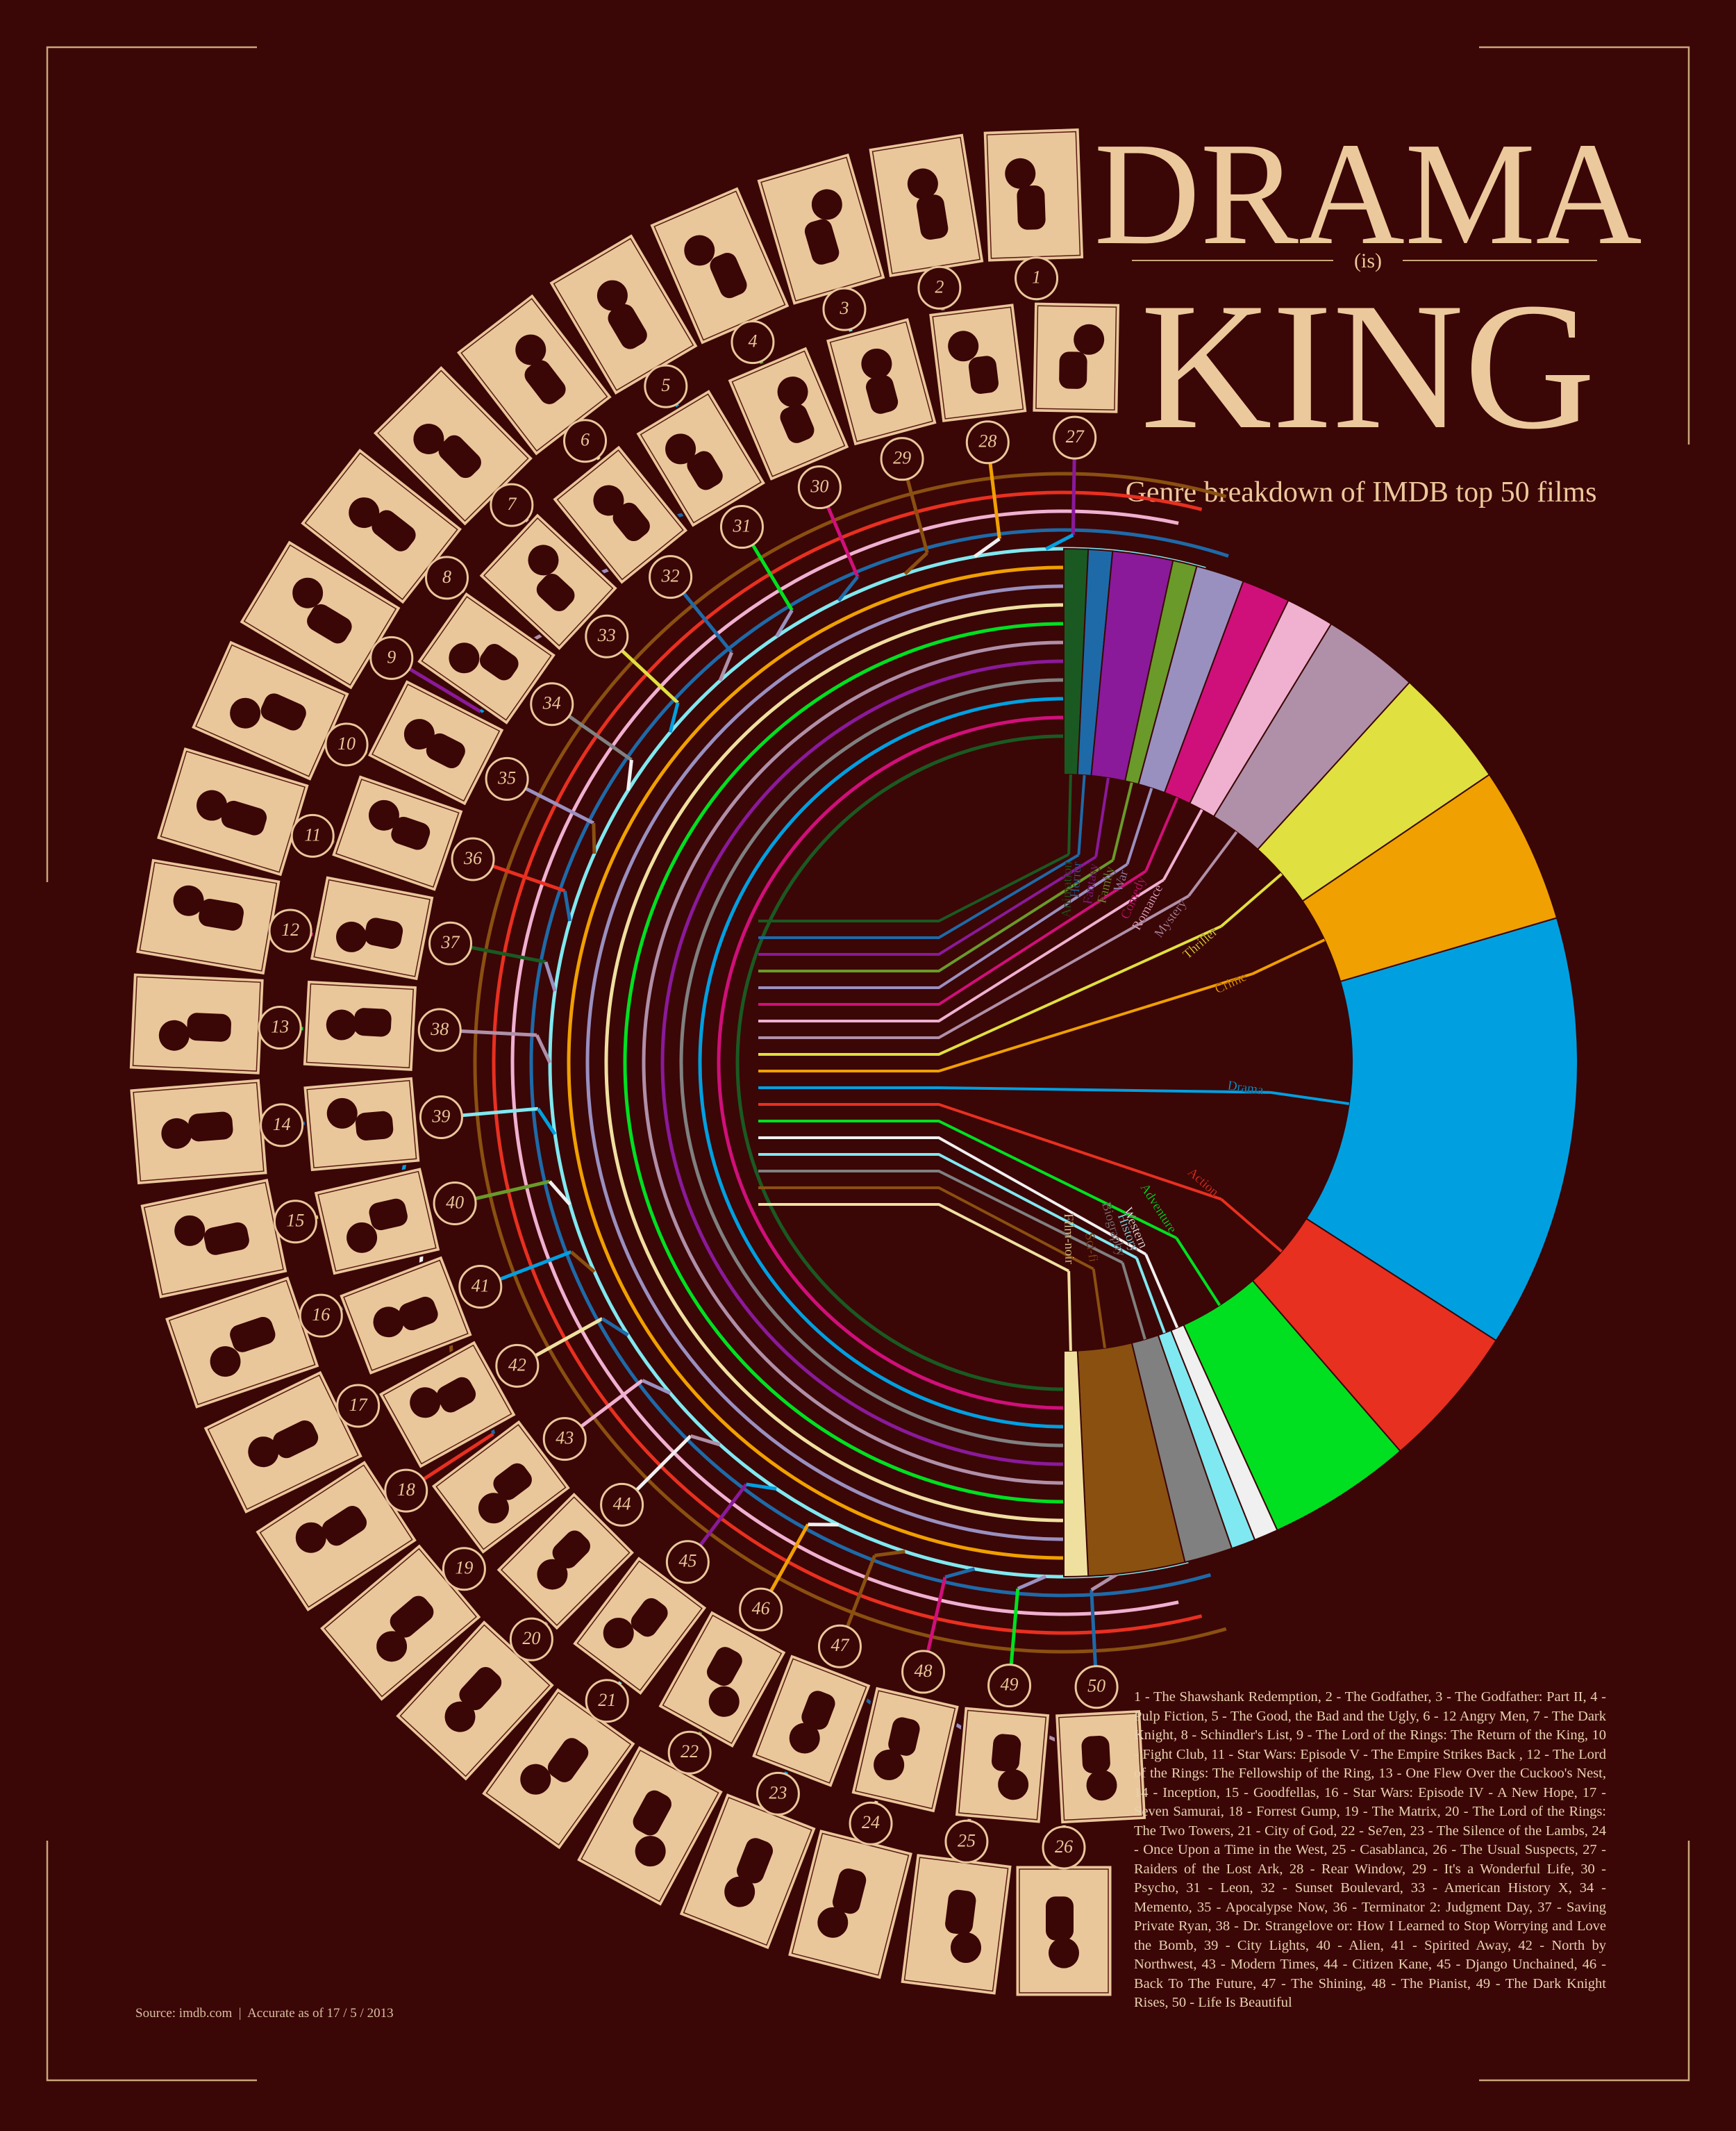 The image size is (1736, 2131). Describe the element at coordinates (406, 1490) in the screenshot. I see `film-number: 18` at that location.